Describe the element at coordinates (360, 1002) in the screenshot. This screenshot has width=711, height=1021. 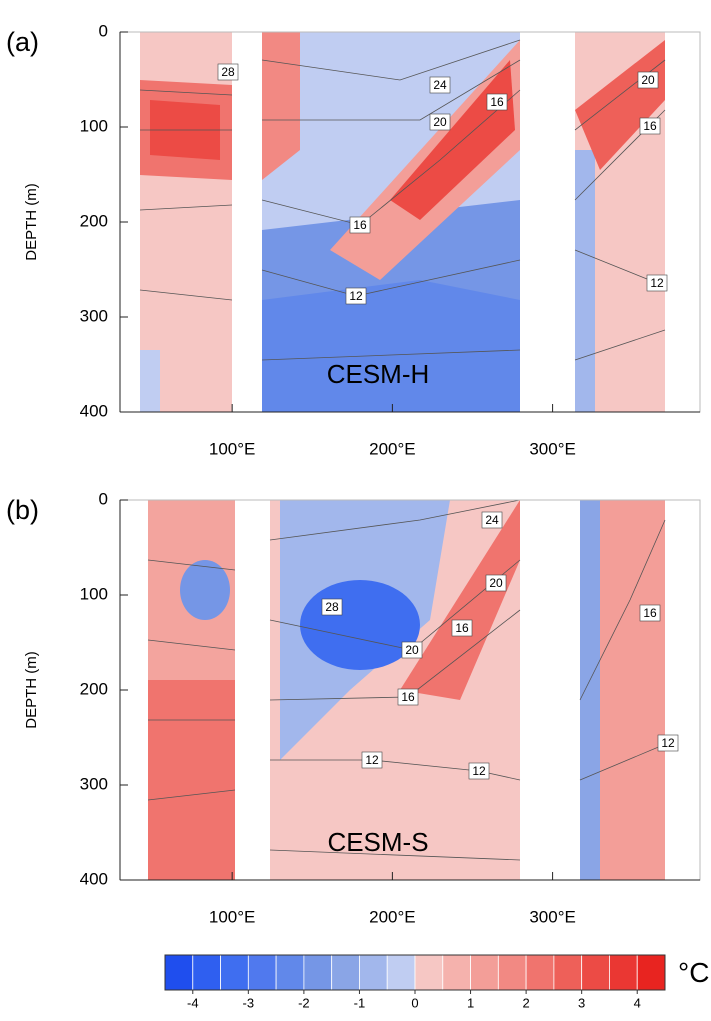
I see `colorbar-tick-label: -1` at that location.